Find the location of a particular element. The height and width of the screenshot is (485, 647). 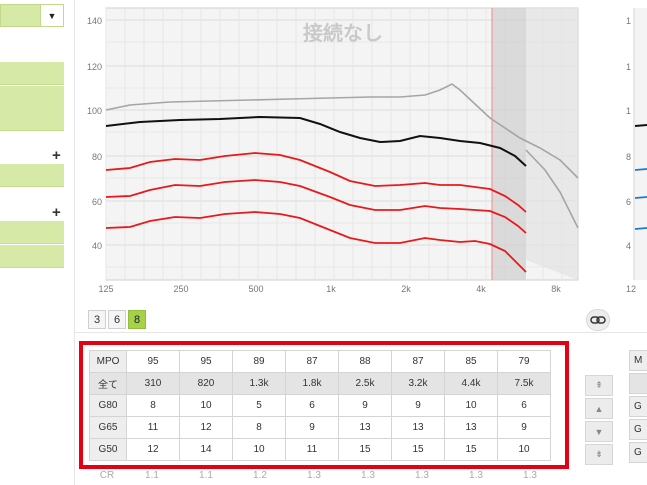

right-row-label-4: G is located at coordinates (638, 429).